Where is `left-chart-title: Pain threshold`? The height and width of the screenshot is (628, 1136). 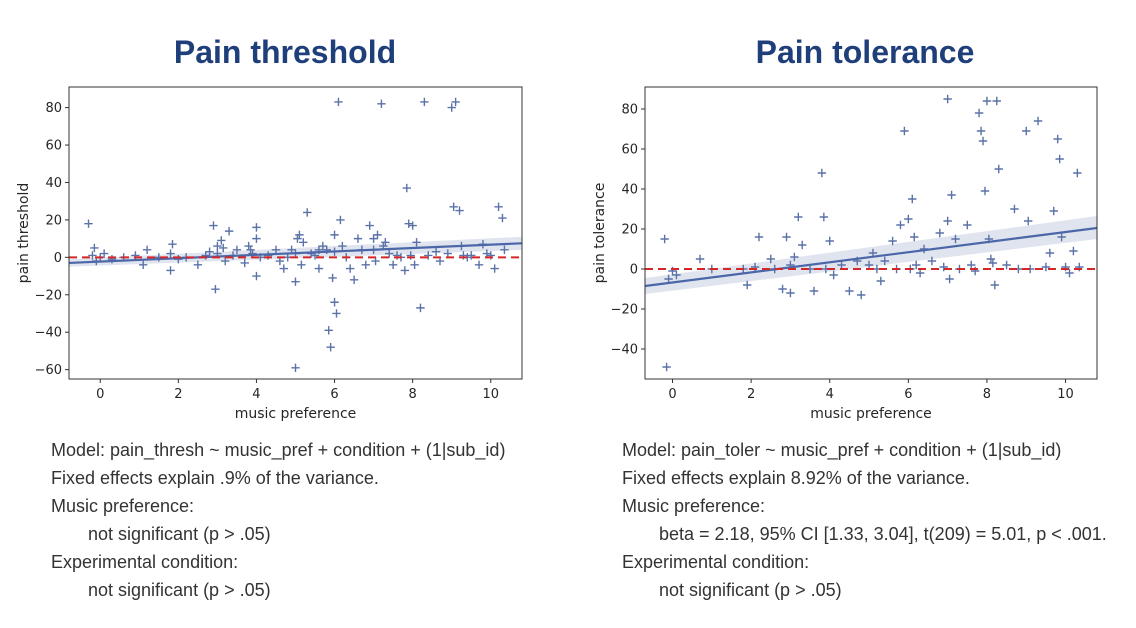
left-chart-title: Pain threshold is located at coordinates (285, 52).